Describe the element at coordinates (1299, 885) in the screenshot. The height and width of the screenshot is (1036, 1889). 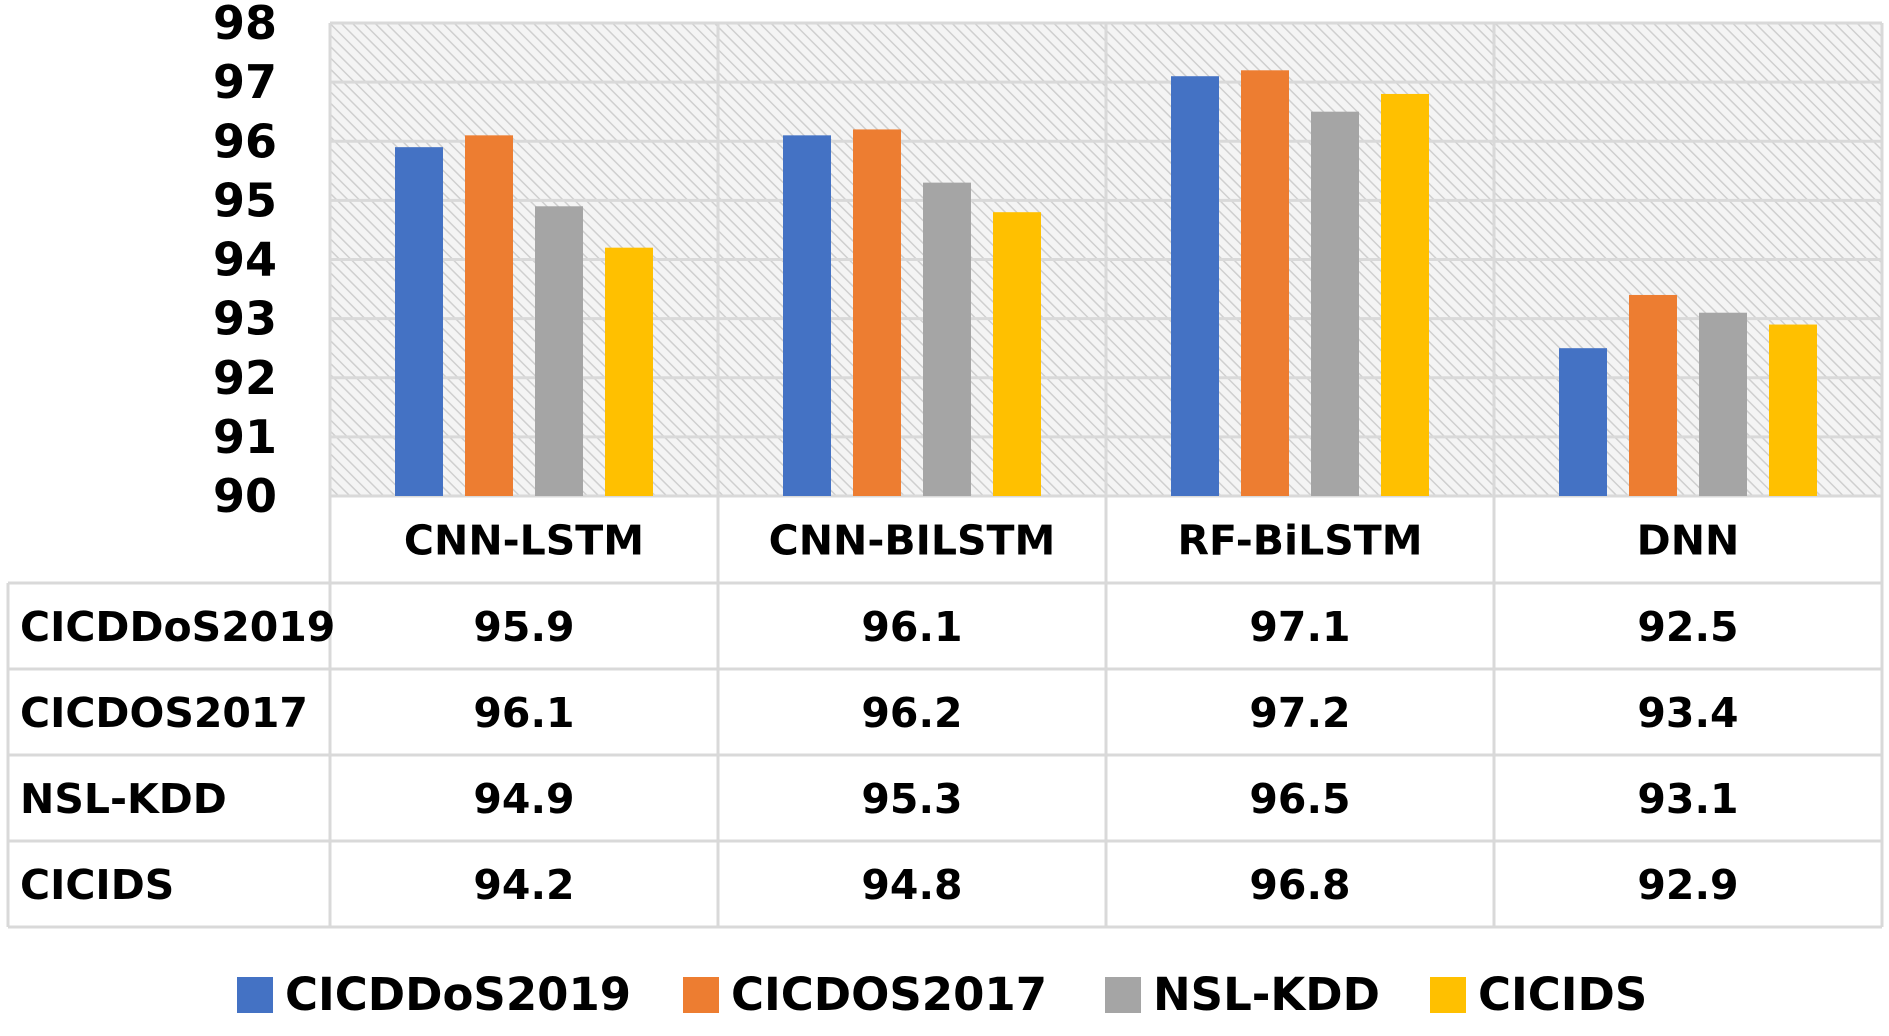
I see `table-cell: 96.8` at that location.